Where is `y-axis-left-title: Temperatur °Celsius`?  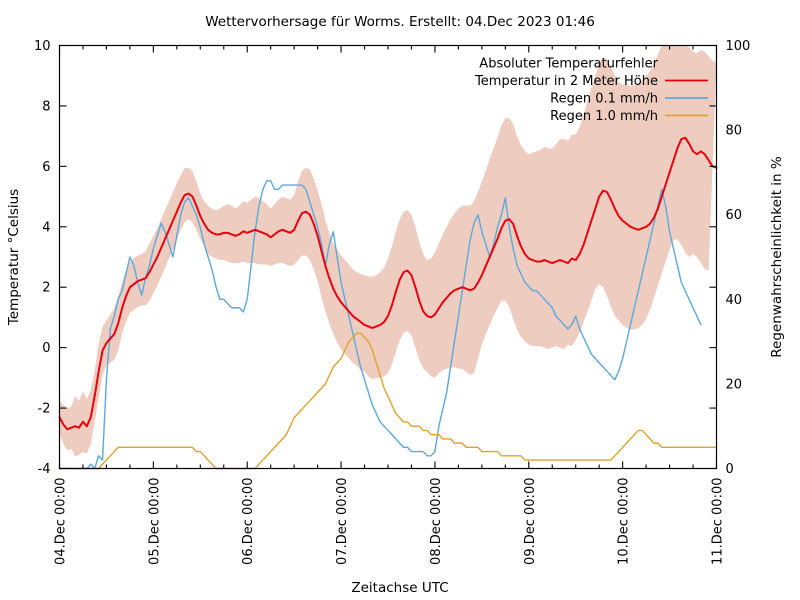 y-axis-left-title: Temperatur °Celsius is located at coordinates (14, 257).